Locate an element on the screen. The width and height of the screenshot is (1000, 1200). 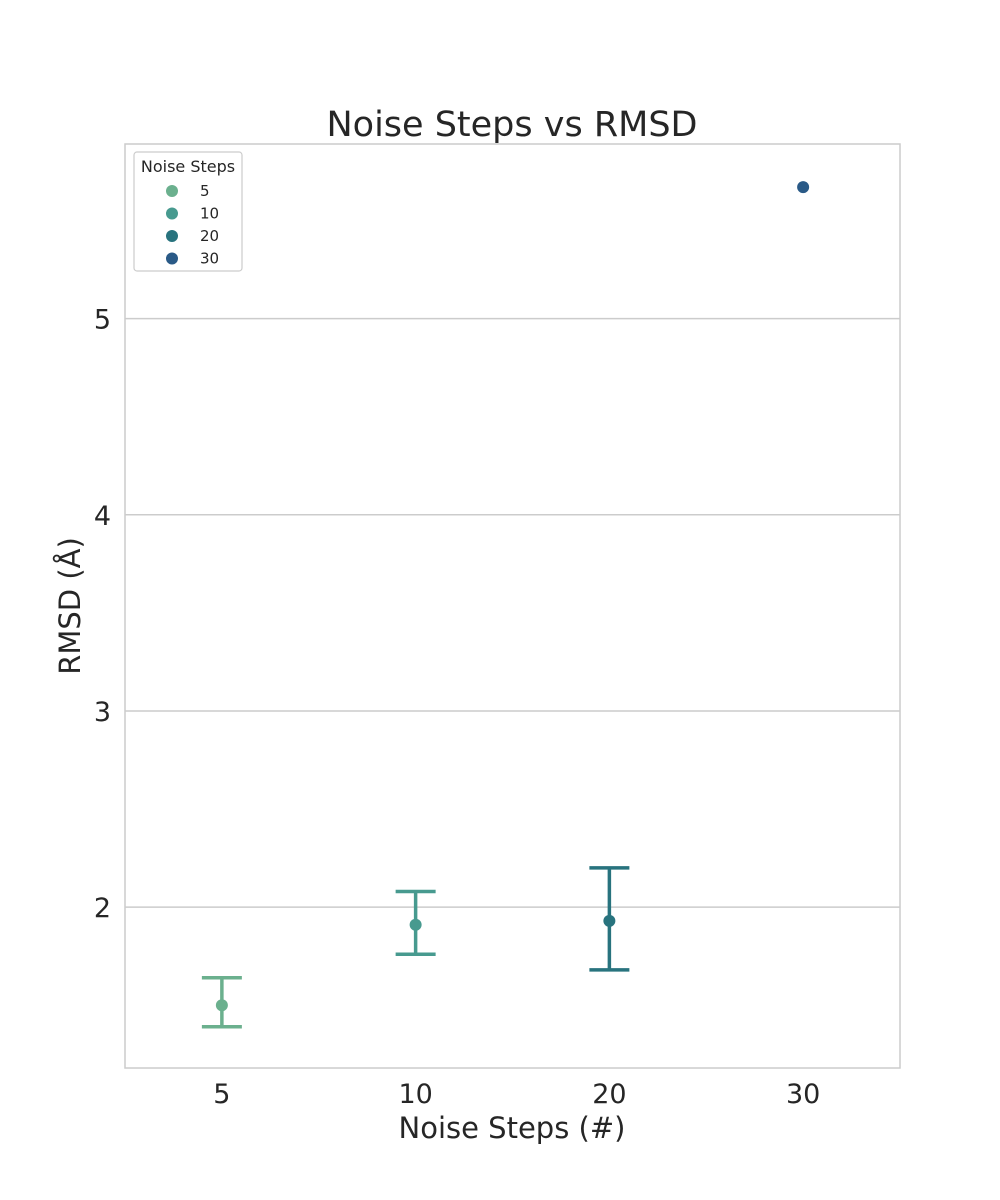
x-tick-label: 30 is located at coordinates (803, 1094).